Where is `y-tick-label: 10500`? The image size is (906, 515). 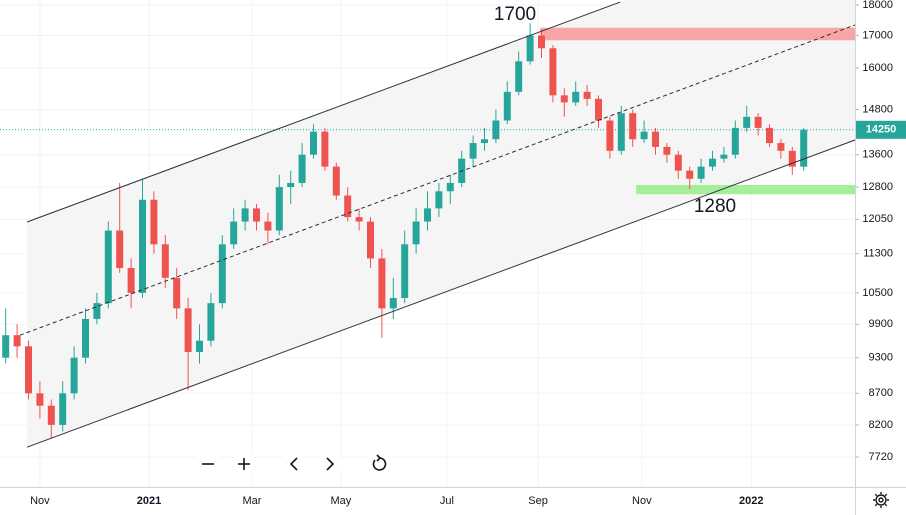
y-tick-label: 10500 is located at coordinates (877, 293).